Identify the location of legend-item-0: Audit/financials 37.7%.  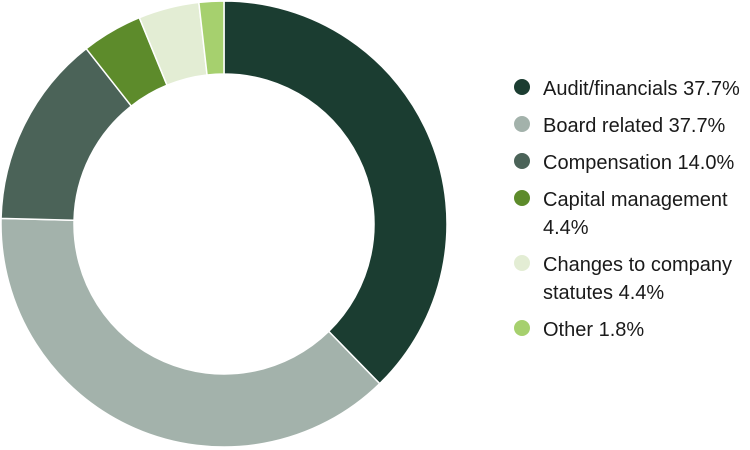
(630, 89).